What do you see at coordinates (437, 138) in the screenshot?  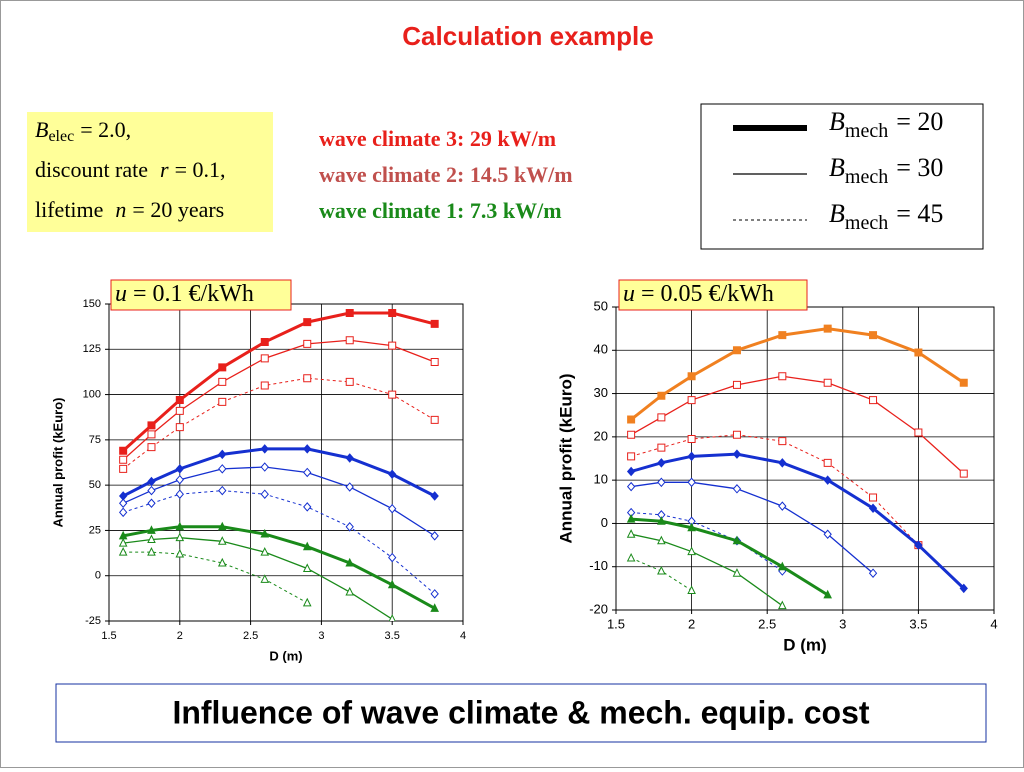 I see `wave-climate: wave climate 3: 29 kW/m` at bounding box center [437, 138].